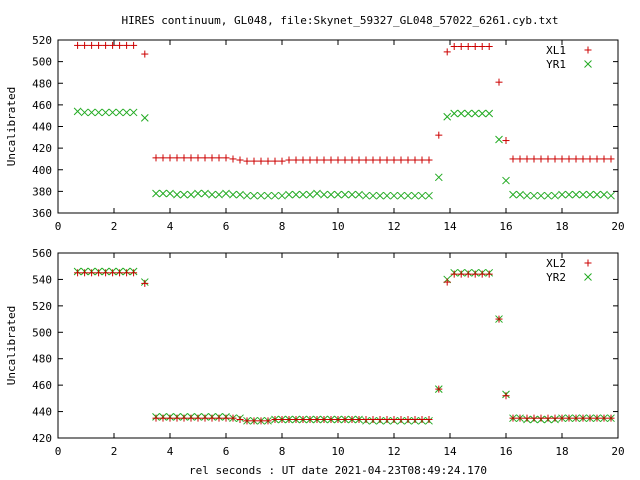  What do you see at coordinates (282, 226) in the screenshot?
I see `x-tick-label: 8` at bounding box center [282, 226].